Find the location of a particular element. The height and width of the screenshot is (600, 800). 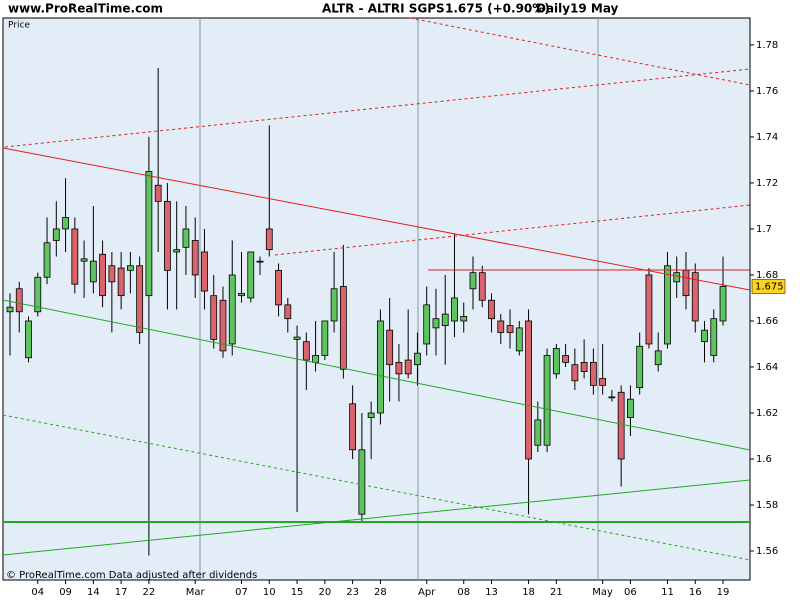

x-tick-label: 14 is located at coordinates (93, 592).